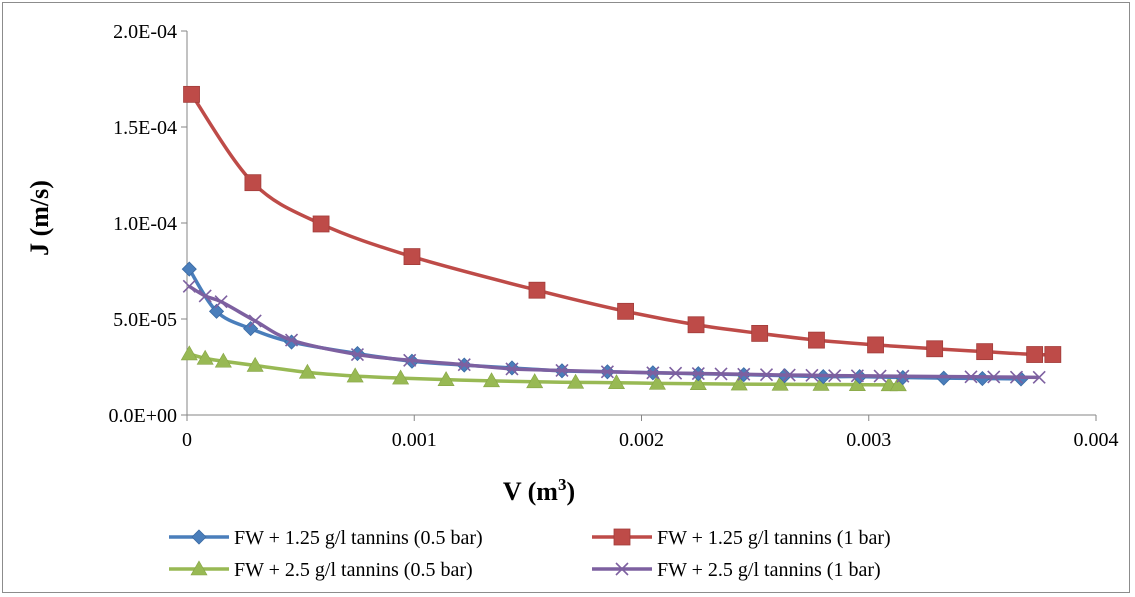 This screenshot has width=1135, height=597. I want to click on y-axis-ticks: 0.0E+00 5.0E-05 1.0E-04 1.5E-04 2.0E-04, so click(148, 224).